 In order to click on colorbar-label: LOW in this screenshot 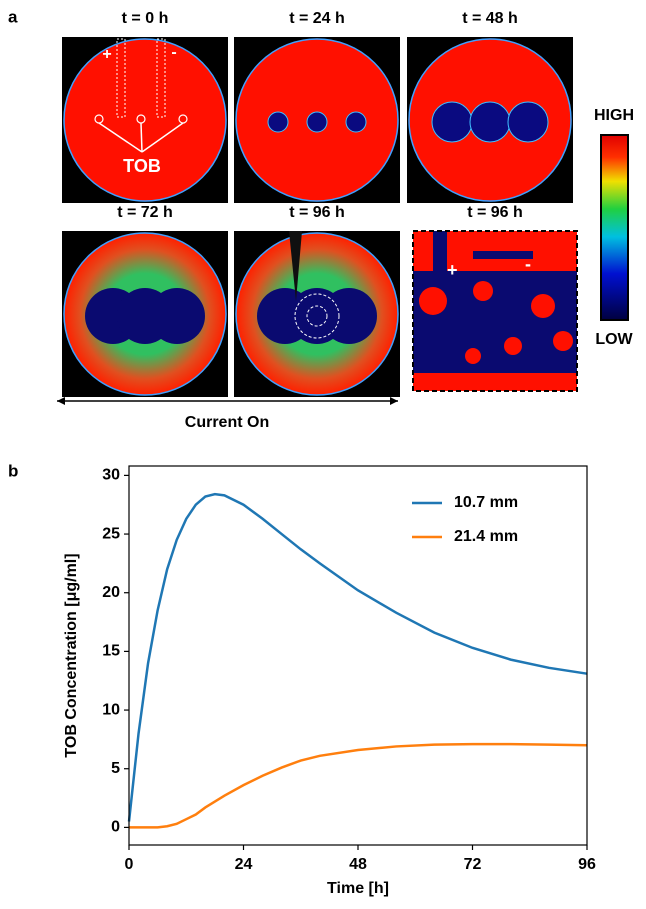, I will do `click(614, 339)`.